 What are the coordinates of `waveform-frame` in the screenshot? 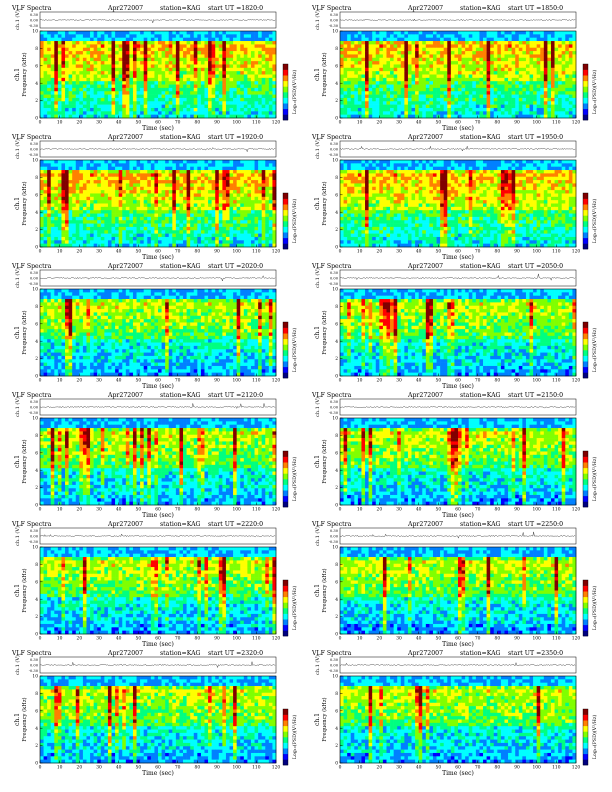 It's located at (458, 536).